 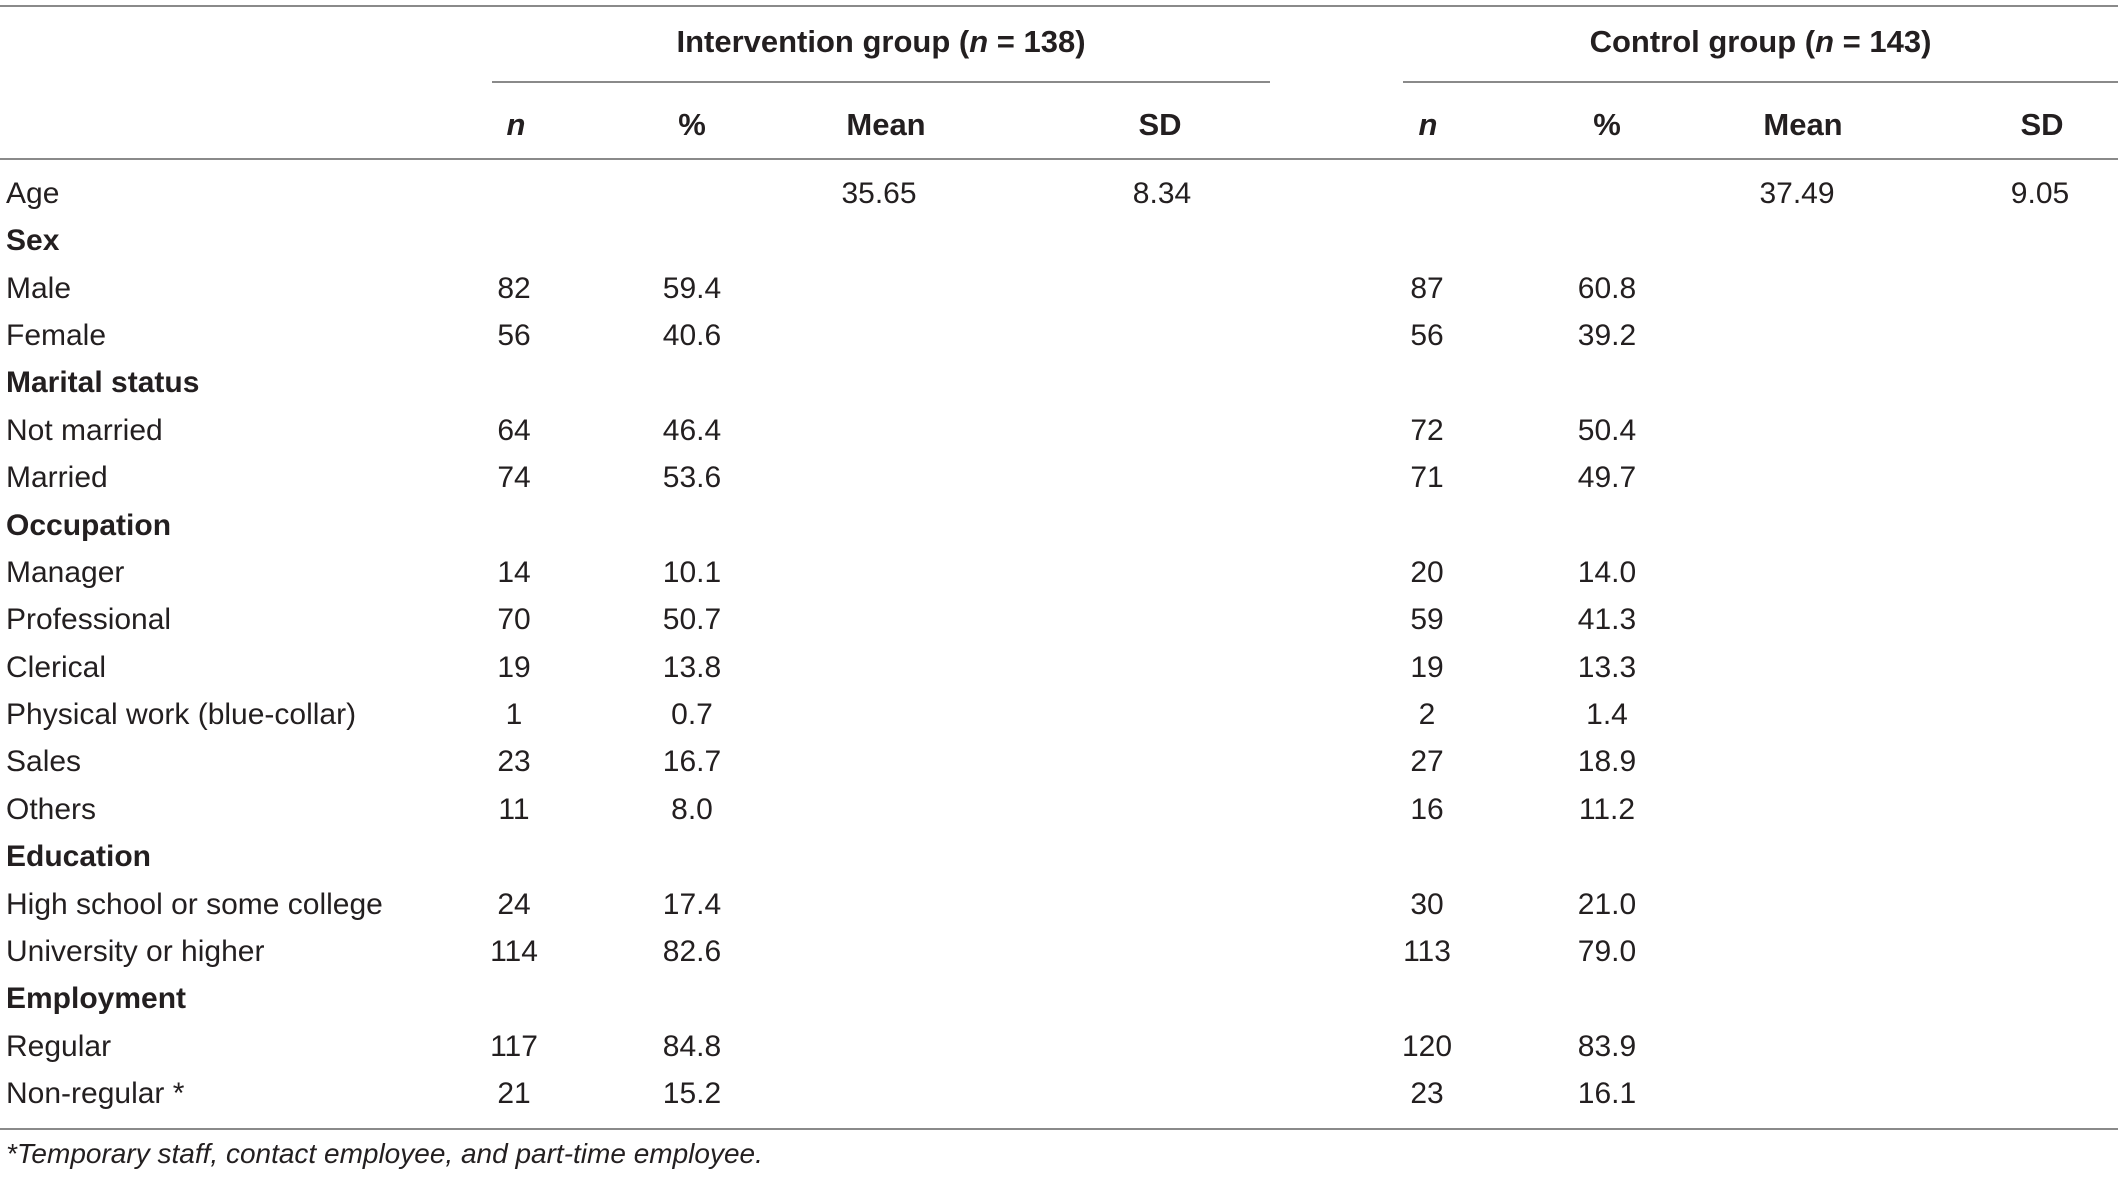 I want to click on row-label: Female, so click(x=56, y=336).